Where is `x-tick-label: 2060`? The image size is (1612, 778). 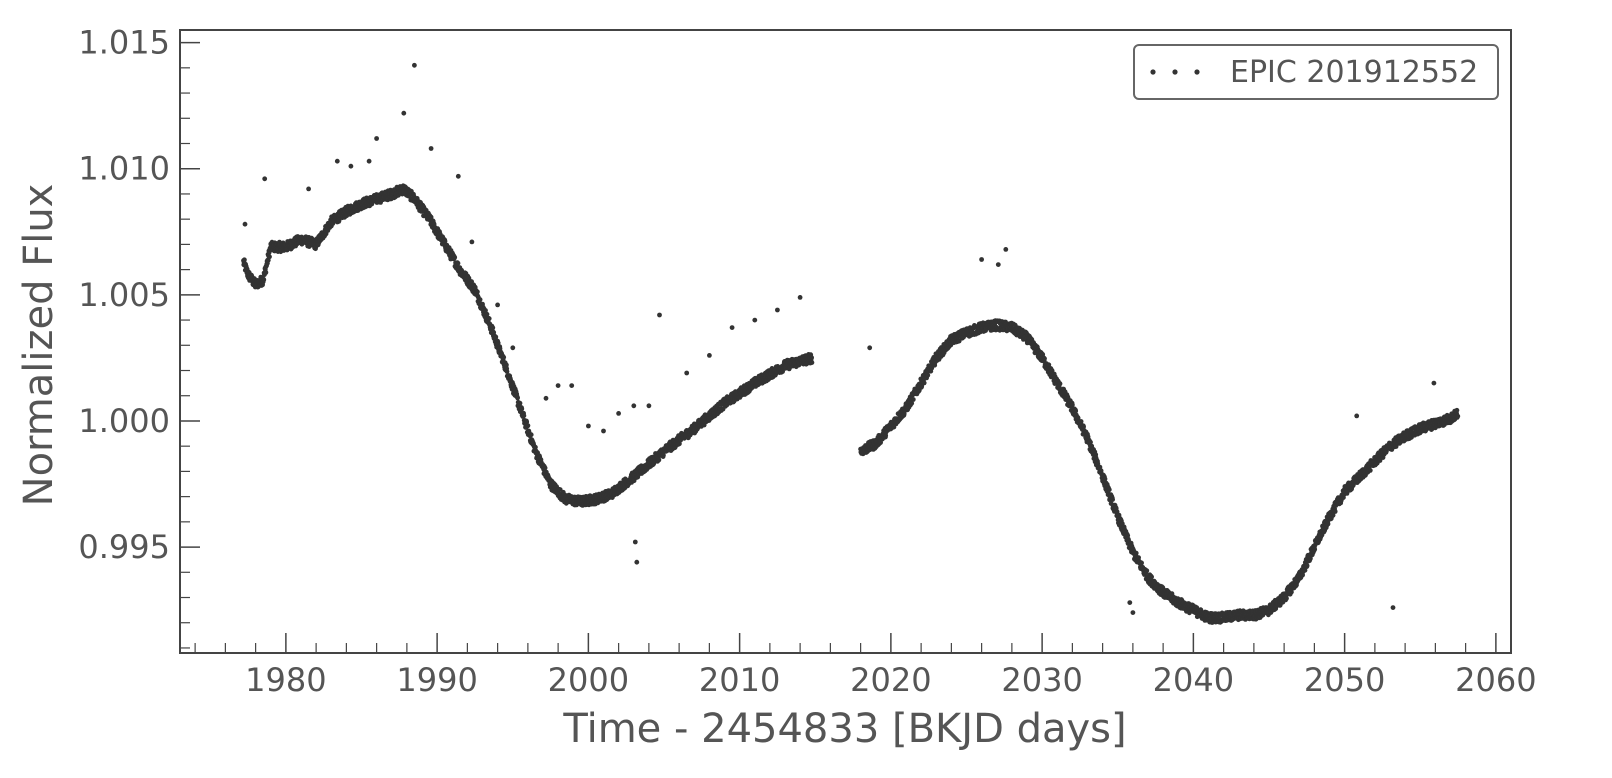 x-tick-label: 2060 is located at coordinates (1495, 680).